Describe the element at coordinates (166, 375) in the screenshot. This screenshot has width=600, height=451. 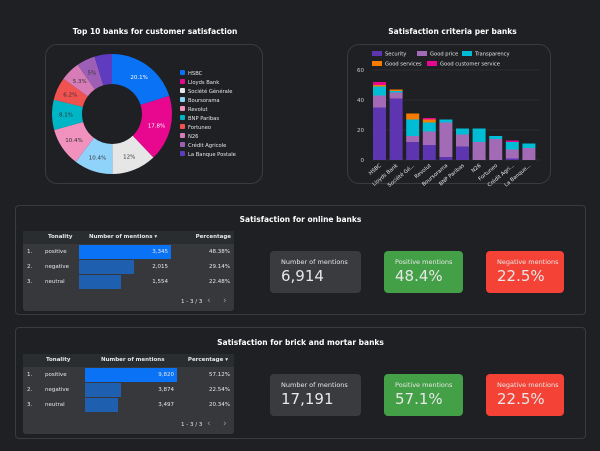
I see `mentions-cell: 9,820` at that location.